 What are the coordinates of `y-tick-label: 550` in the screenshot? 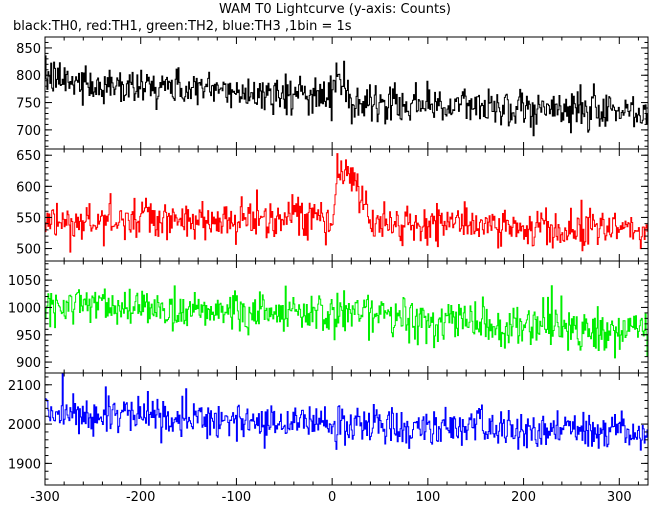 It's located at (28, 218).